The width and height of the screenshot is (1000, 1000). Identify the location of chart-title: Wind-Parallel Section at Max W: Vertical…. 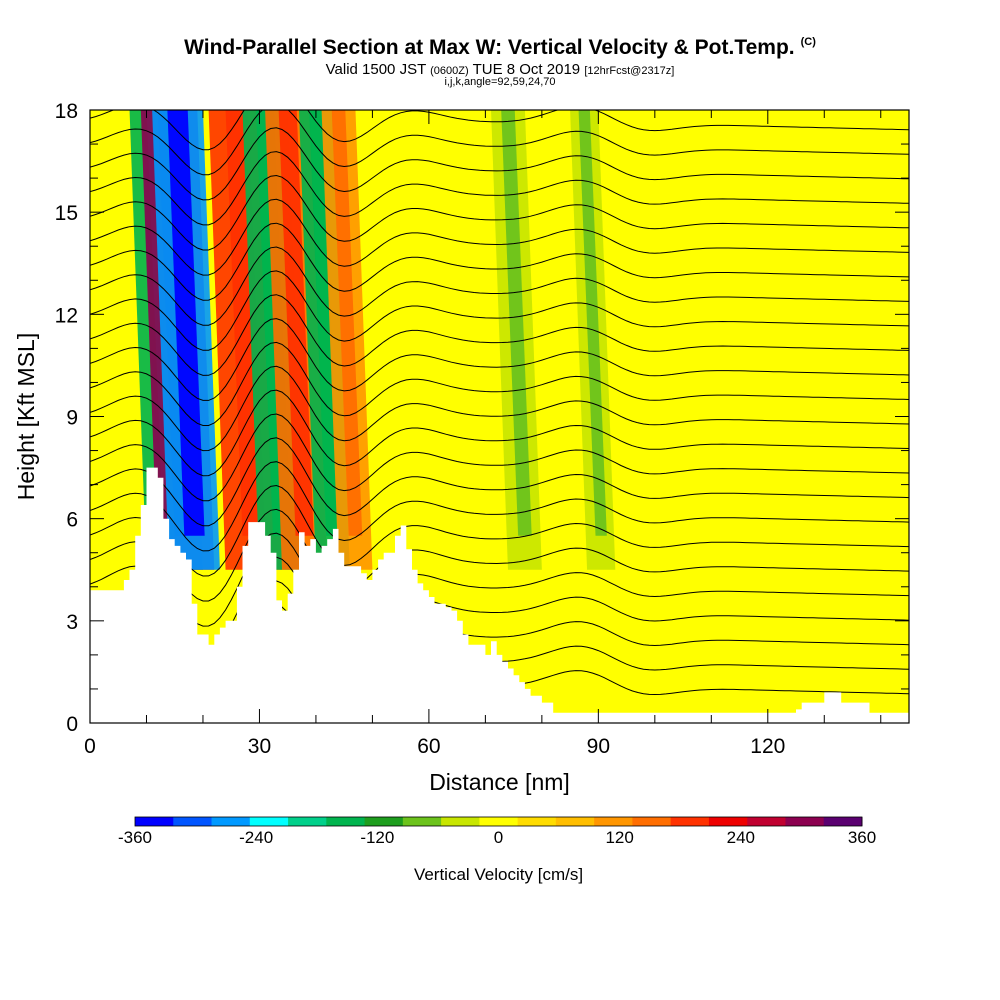
(500, 48).